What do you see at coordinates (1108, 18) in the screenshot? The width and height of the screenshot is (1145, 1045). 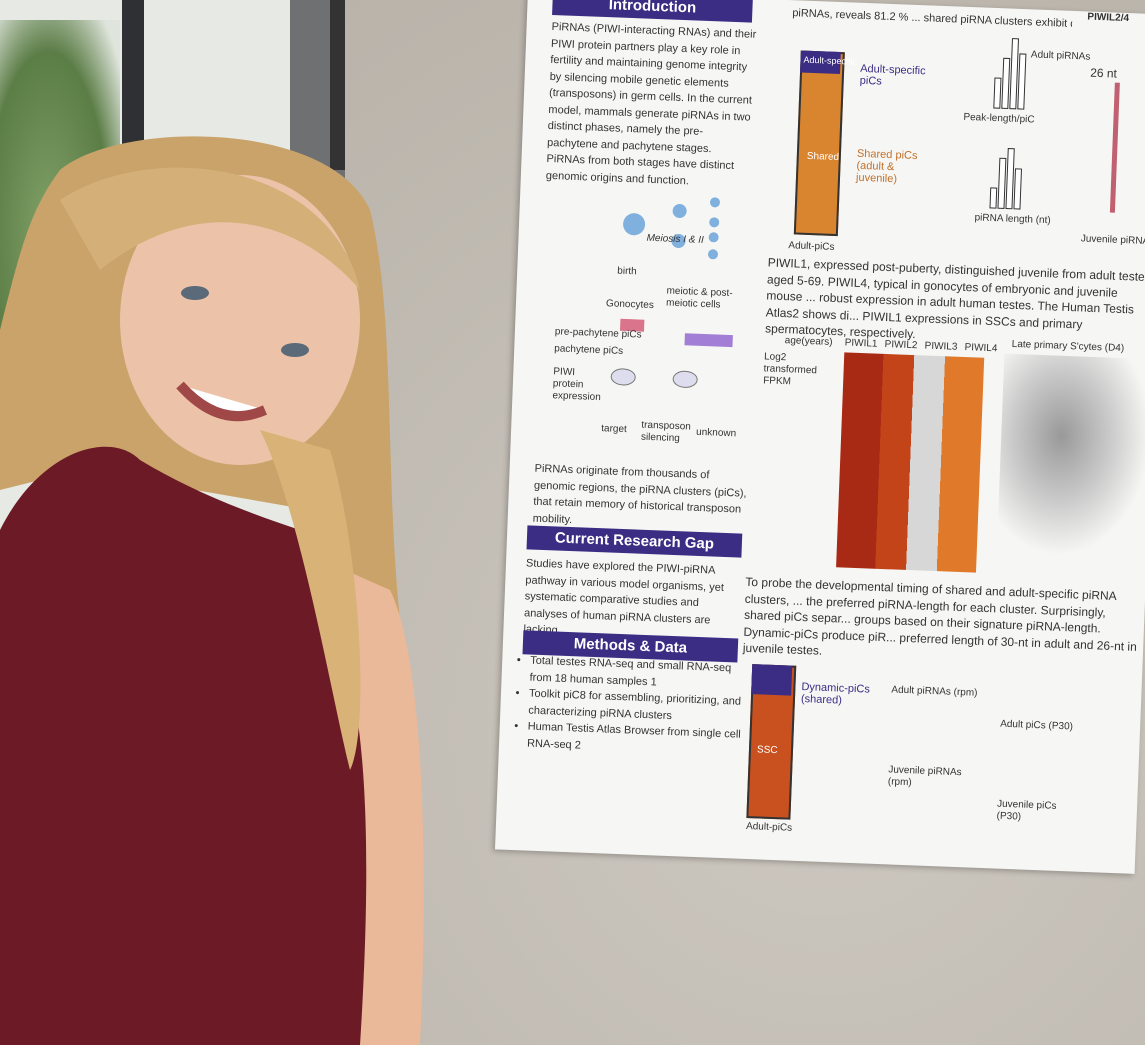 I see `piwil-label: PIWIL2/4` at bounding box center [1108, 18].